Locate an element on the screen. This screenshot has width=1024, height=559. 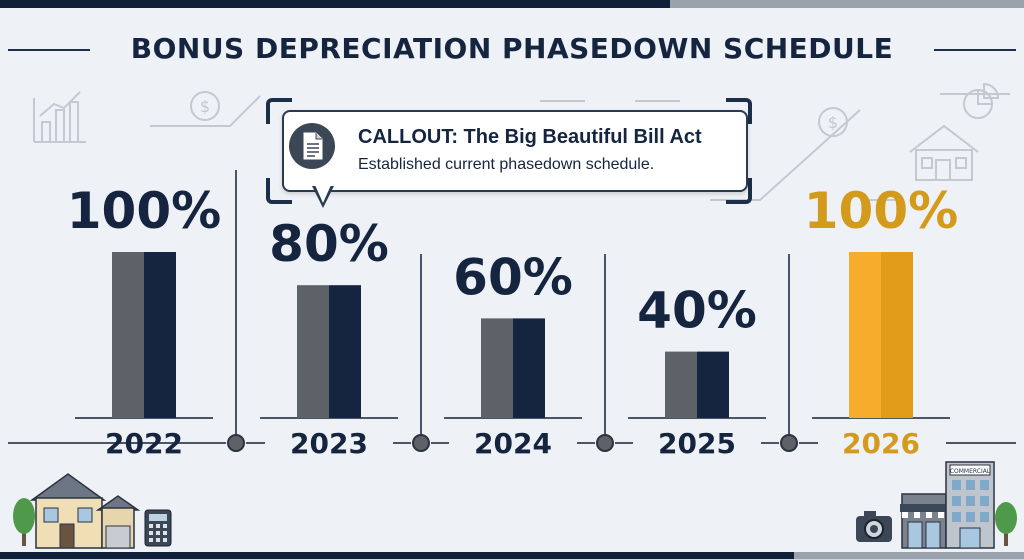
dollar-coin-icon: $ is located at coordinates (205, 109).